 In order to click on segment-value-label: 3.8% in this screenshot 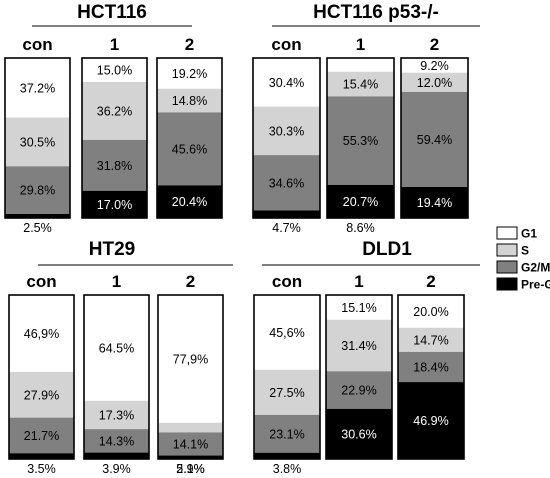, I will do `click(287, 469)`.